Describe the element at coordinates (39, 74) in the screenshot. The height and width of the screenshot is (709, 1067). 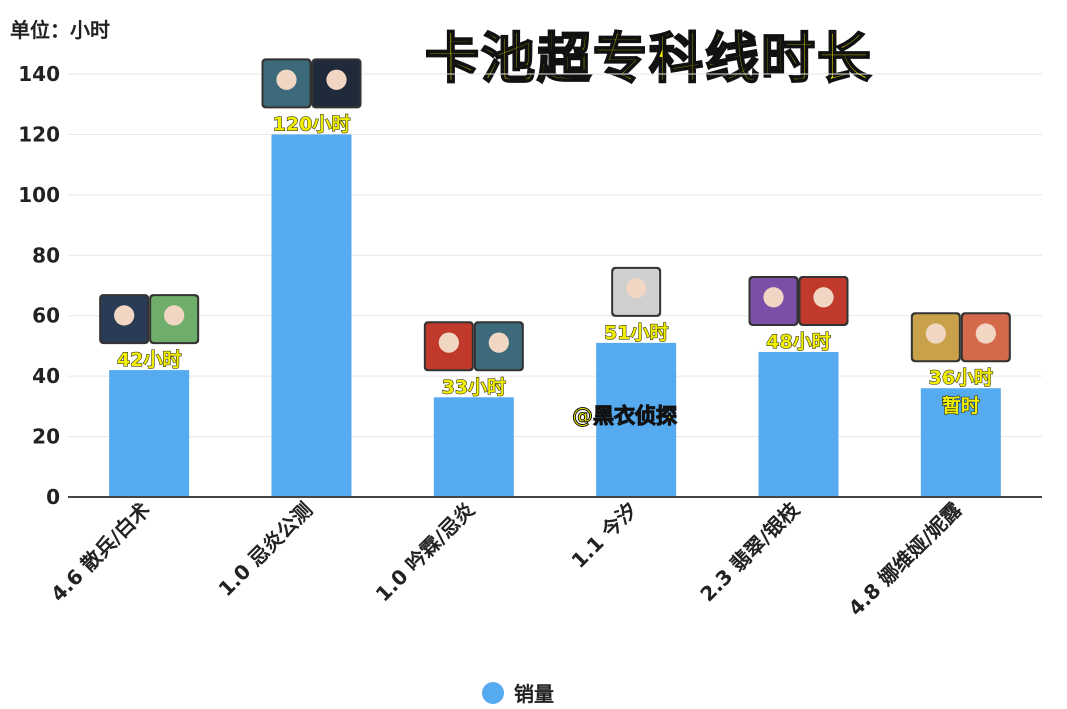
I see `y-tick-label: 140` at that location.